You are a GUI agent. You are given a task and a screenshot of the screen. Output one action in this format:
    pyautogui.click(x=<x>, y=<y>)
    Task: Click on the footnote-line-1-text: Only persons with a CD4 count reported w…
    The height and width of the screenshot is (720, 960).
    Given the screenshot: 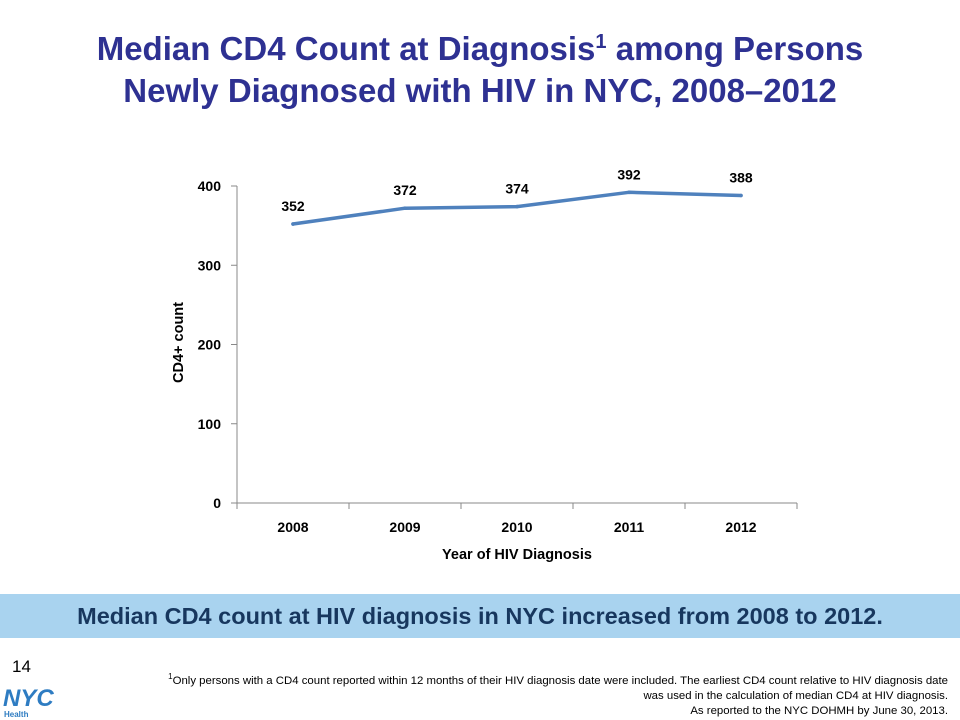 What is the action you would take?
    pyautogui.click(x=560, y=680)
    